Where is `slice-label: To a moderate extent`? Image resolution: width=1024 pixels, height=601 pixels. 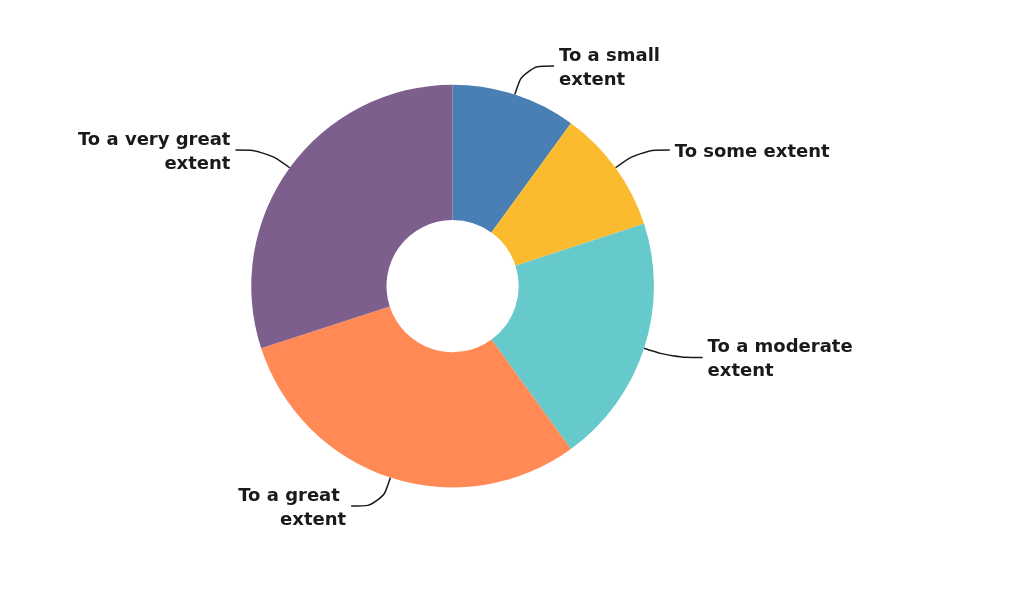
slice-label: To a moderate extent is located at coordinates (783, 358).